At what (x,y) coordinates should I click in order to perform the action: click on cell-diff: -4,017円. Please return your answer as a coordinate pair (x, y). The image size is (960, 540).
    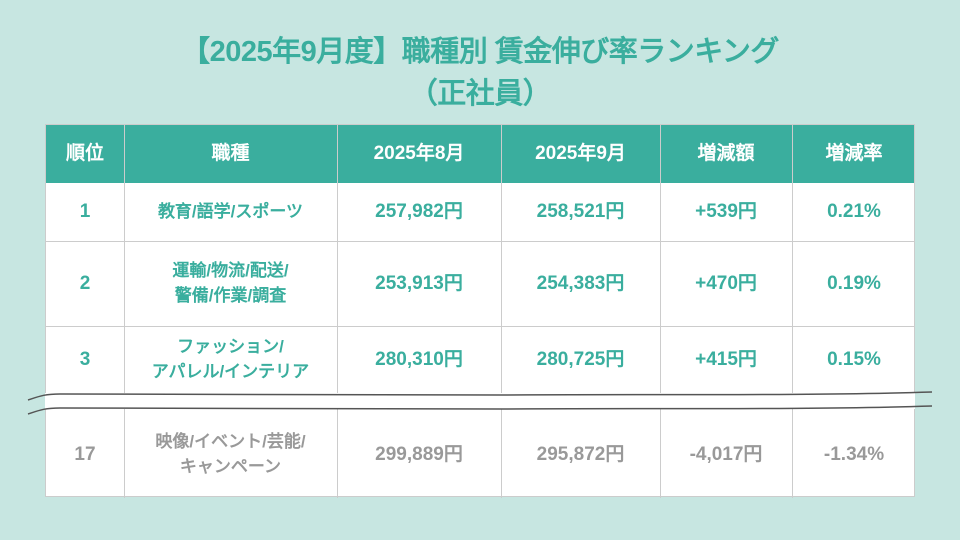
    Looking at the image, I should click on (726, 454).